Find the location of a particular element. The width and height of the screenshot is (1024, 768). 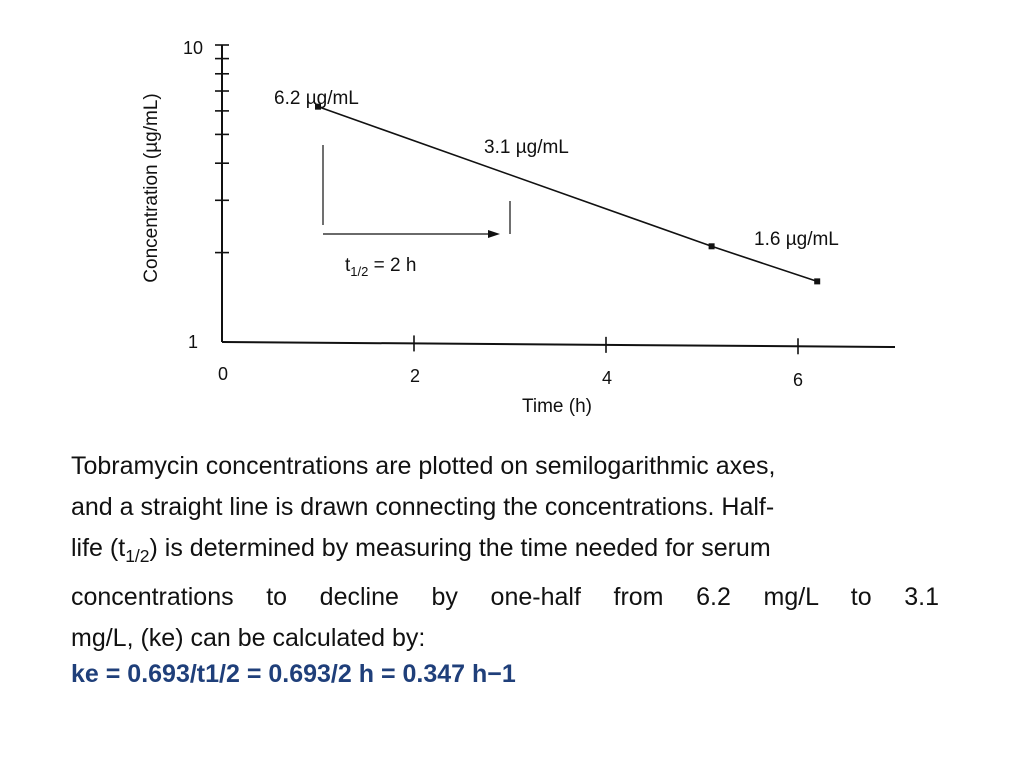

x-tick-label-2: 2 is located at coordinates (415, 376).